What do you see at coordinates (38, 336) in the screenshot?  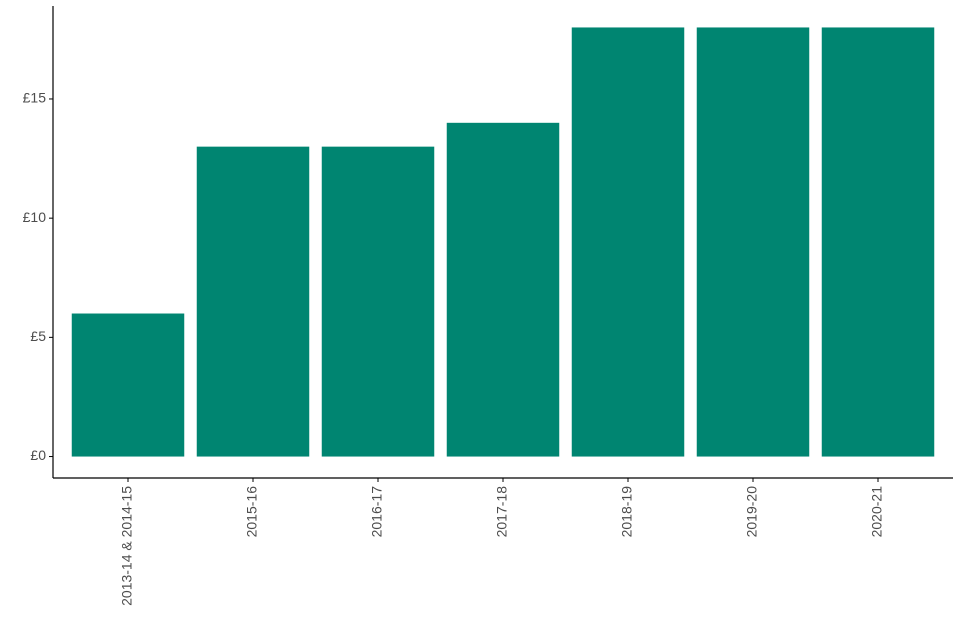 I see `y-tick-label: £5` at bounding box center [38, 336].